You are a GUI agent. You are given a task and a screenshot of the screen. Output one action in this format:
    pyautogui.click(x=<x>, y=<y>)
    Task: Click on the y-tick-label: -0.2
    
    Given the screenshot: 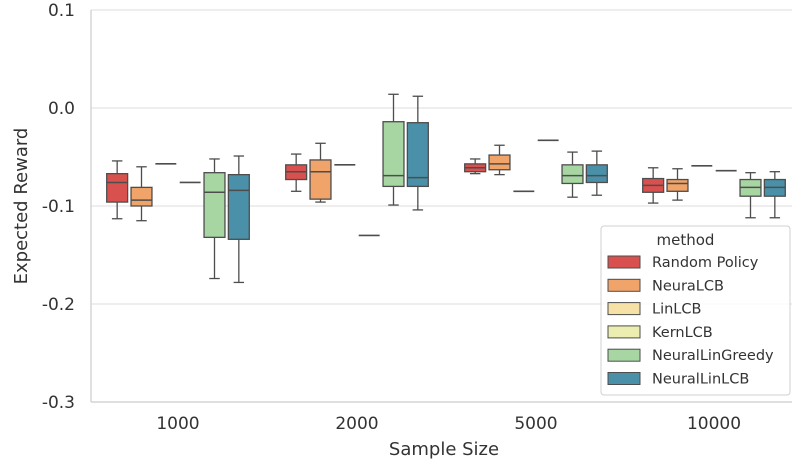 What is the action you would take?
    pyautogui.click(x=58, y=305)
    